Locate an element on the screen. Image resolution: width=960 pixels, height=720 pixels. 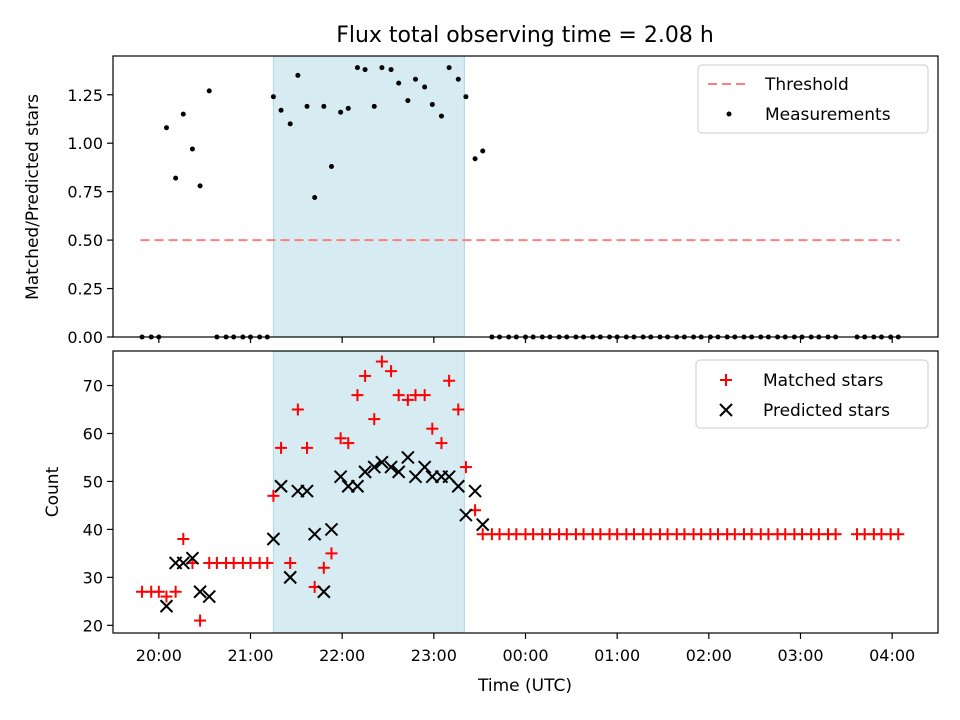
bottom-legend: Matched stars Predicted stars is located at coordinates (812, 394).